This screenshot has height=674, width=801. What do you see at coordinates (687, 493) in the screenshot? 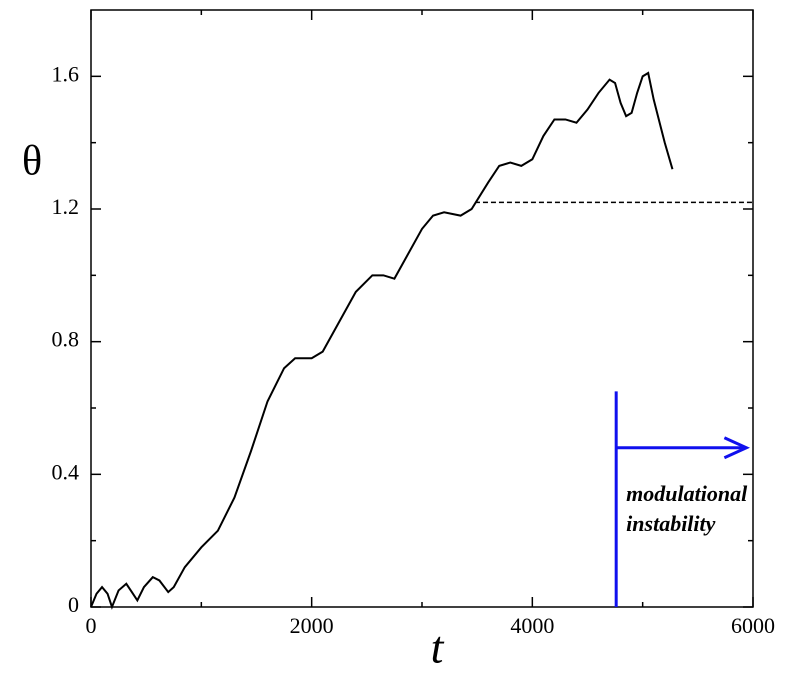
I see `annotation: modulational` at bounding box center [687, 493].